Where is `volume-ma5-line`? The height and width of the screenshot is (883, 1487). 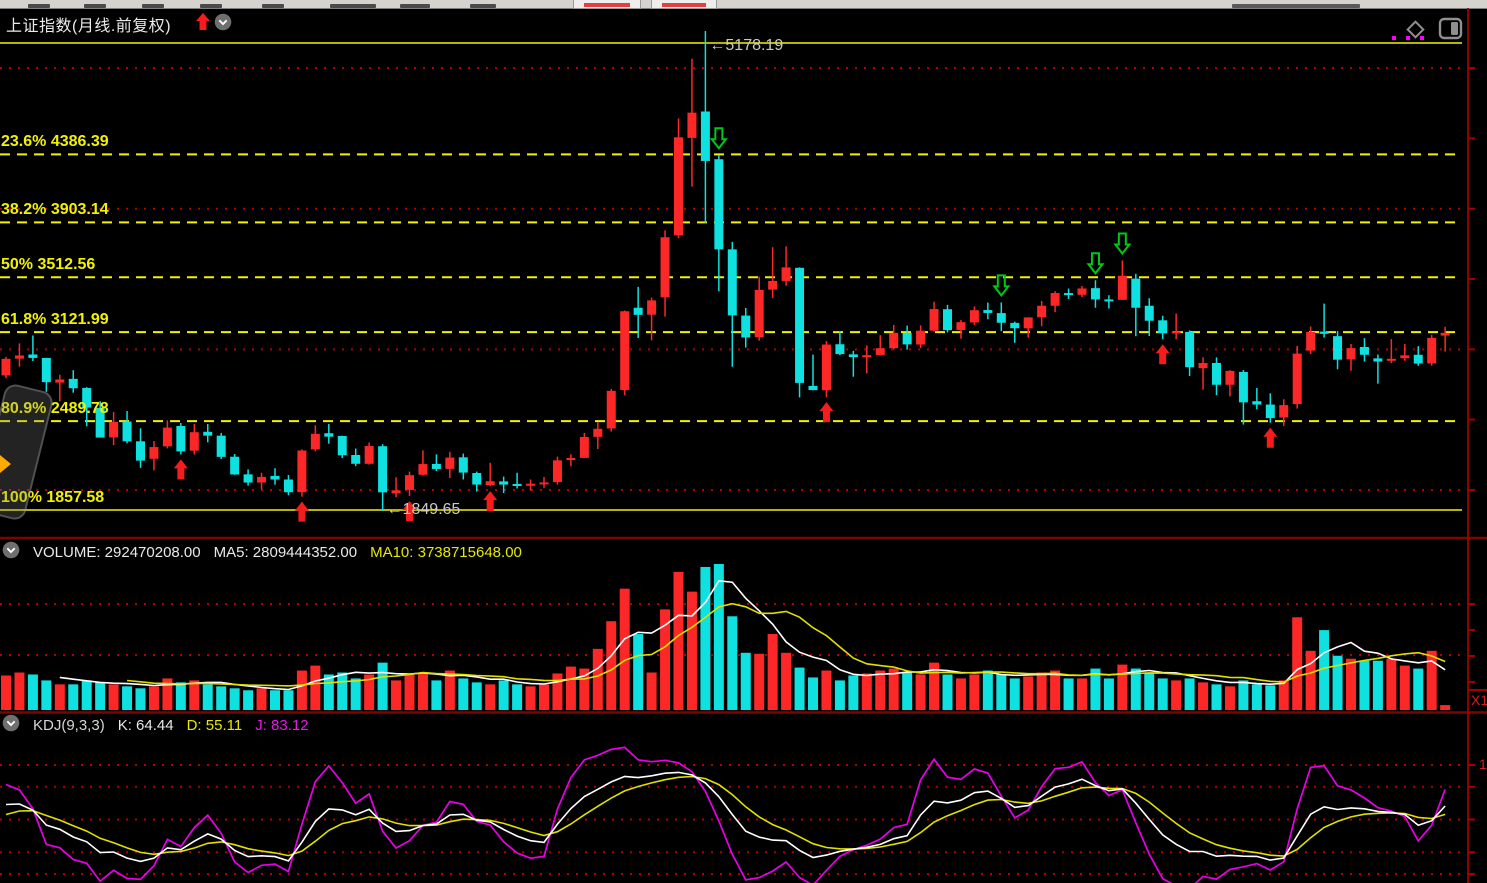
volume-ma5-line is located at coordinates (752, 635).